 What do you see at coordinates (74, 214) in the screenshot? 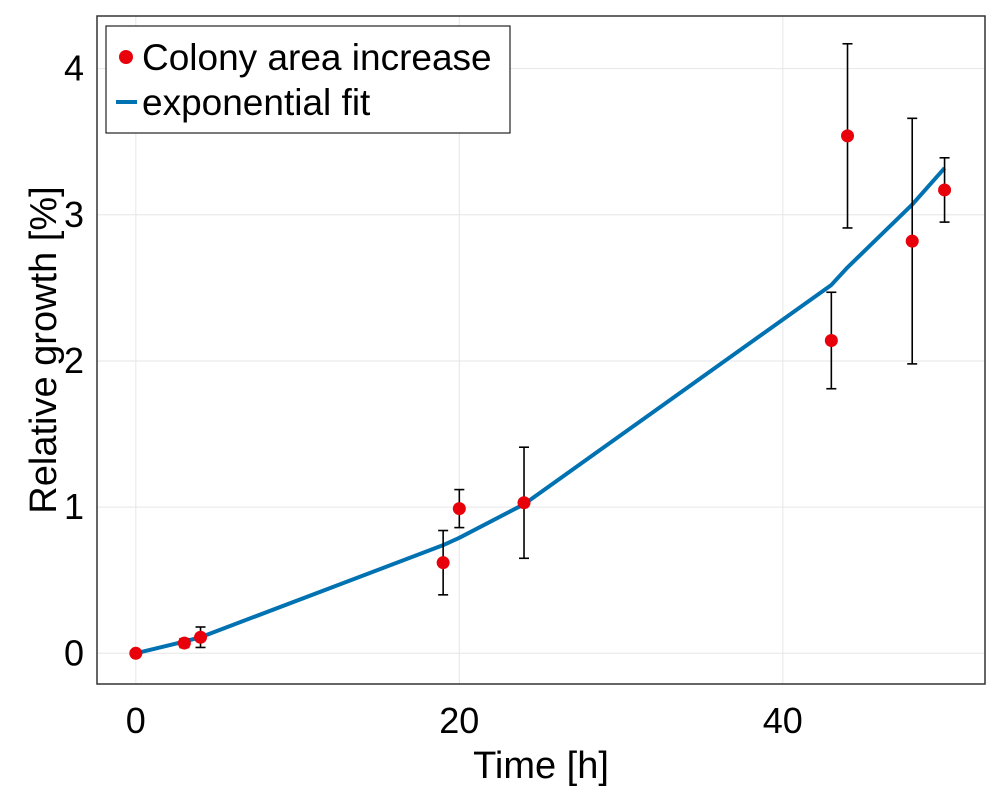
I see `y-tick-label: 3` at bounding box center [74, 214].